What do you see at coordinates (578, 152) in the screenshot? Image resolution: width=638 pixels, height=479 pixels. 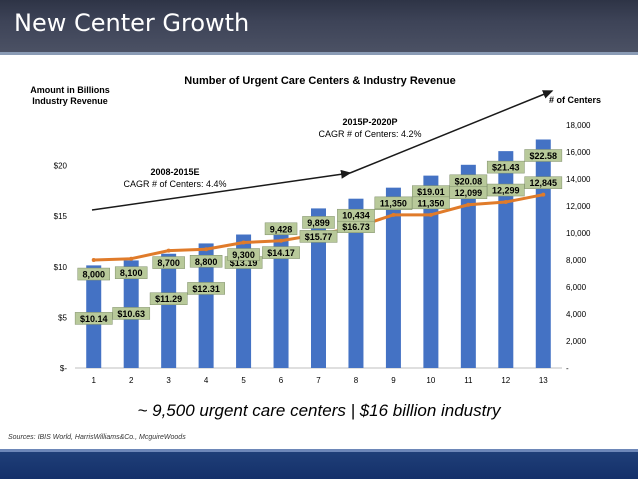 I see `right-tick-label: 16,000` at bounding box center [578, 152].